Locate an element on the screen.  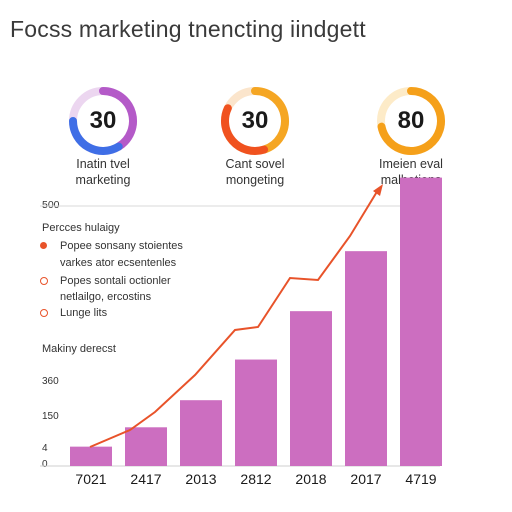
donut-arc-2b is located at coordinates (245, 129).